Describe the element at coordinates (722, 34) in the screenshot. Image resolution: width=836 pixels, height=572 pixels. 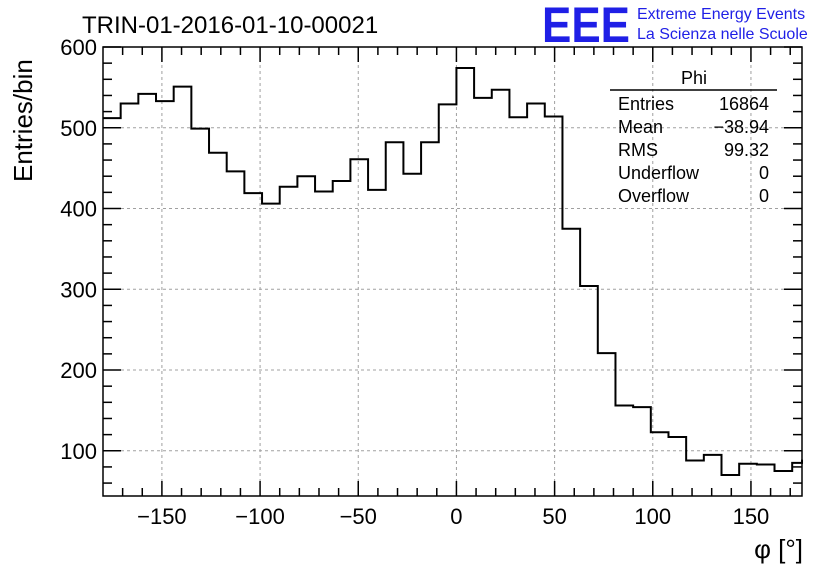
I see `logo-line-2: La Scienza nelle Scuole` at that location.